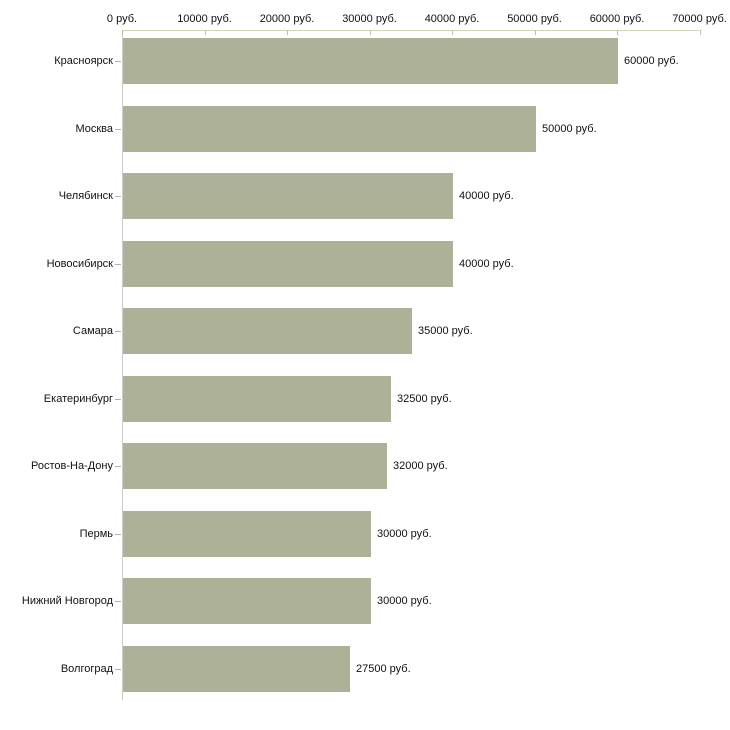  I want to click on x-axis-tick-label: 70000 руб., so click(699, 19).